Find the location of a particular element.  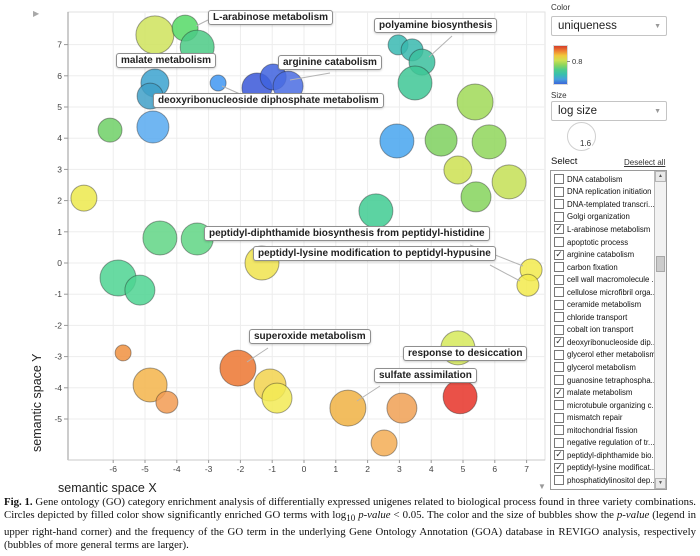

go-term-row: ceramide metabolism is located at coordinates (602, 304).